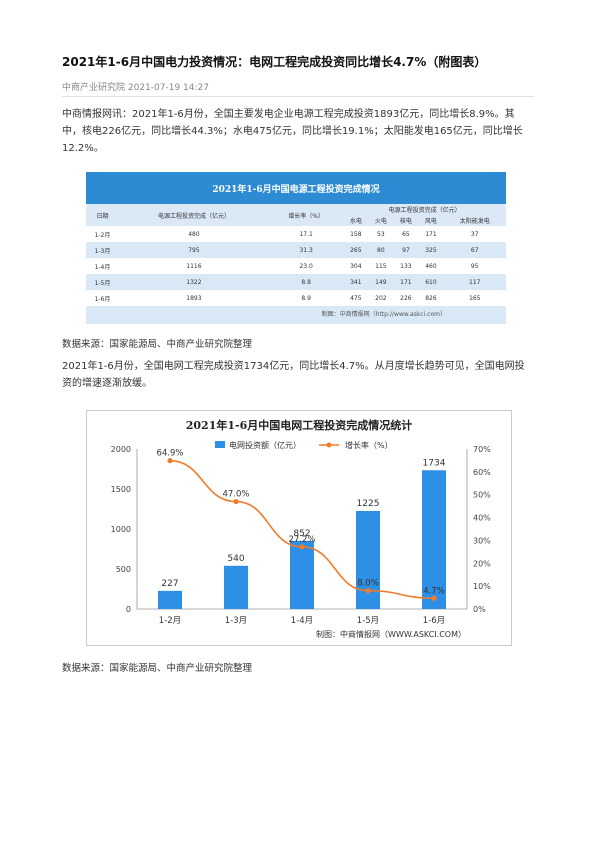 The image size is (595, 842). I want to click on table-group-header: 电源工程投资完成（亿元）, so click(424, 209).